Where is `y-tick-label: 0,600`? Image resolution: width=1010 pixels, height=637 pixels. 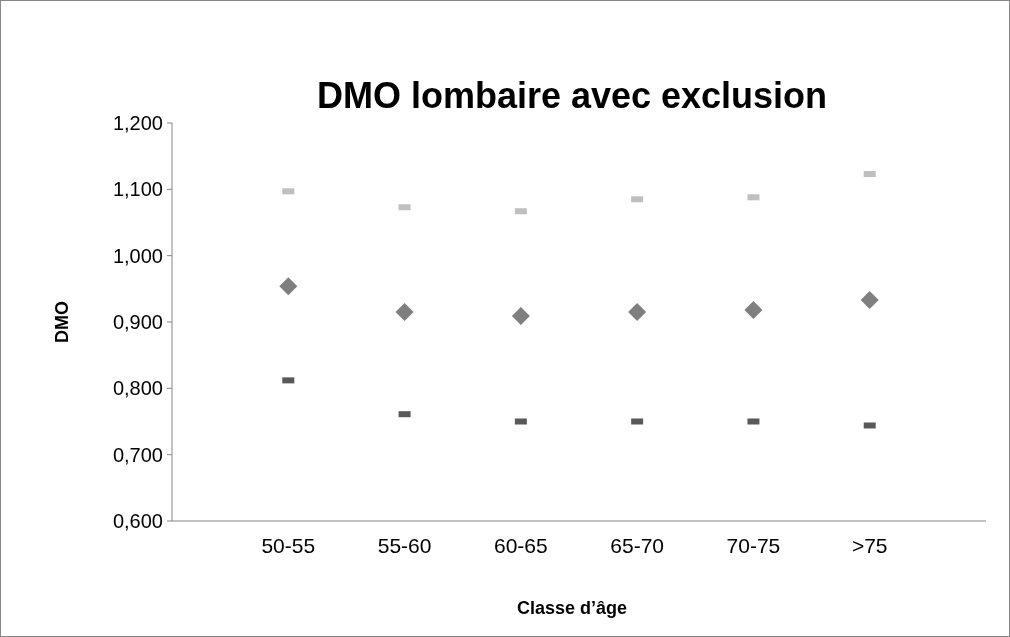 y-tick-label: 0,600 is located at coordinates (137, 521).